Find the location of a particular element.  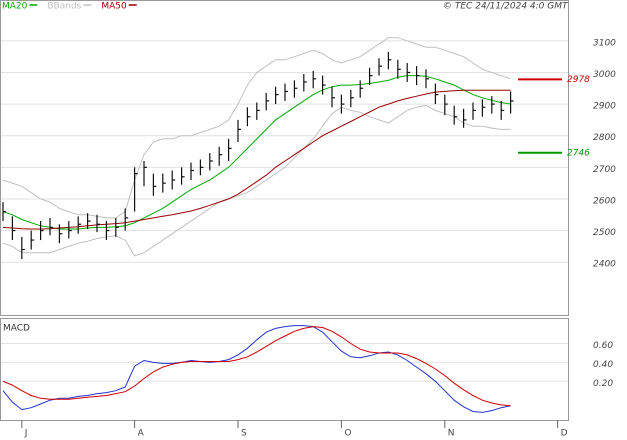

macd-title: MACD is located at coordinates (16, 329).